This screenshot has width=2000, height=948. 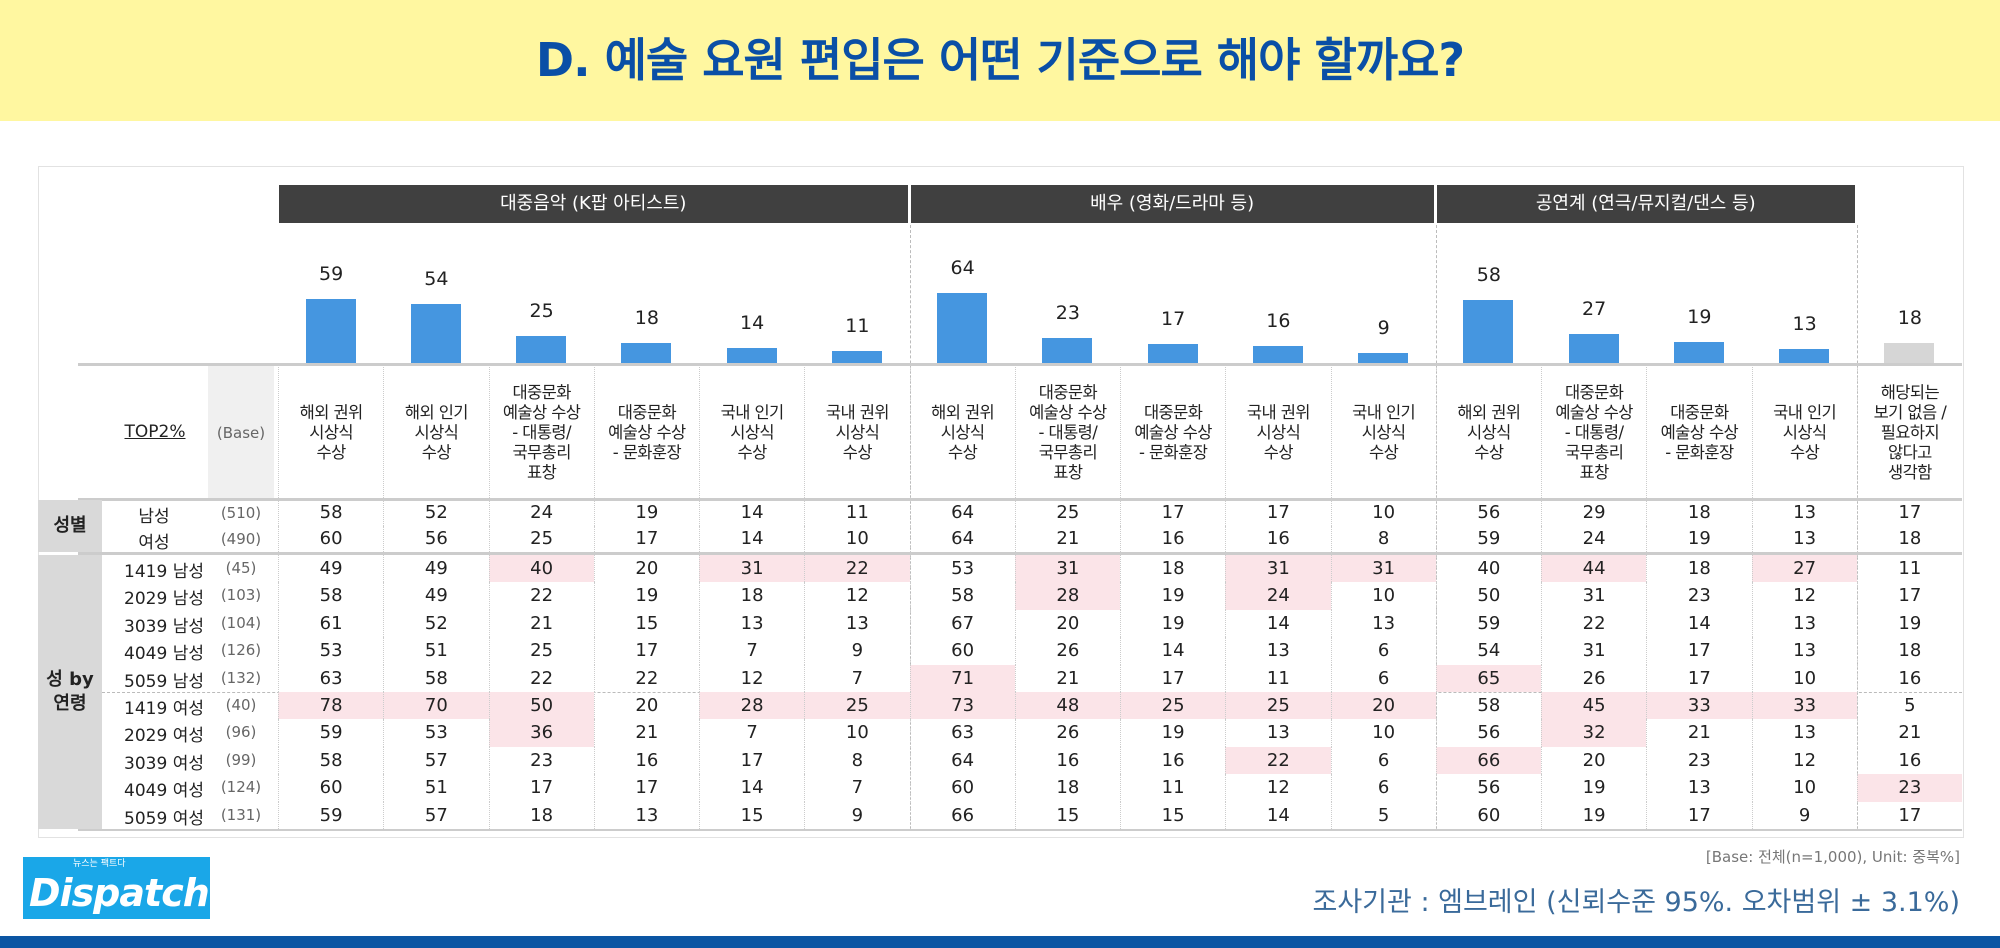 I want to click on survey-source: 조사기관 : 엠브레인 (신뢰수준 95%. 오차범위 ± 3.1%), so click(x=1636, y=902).